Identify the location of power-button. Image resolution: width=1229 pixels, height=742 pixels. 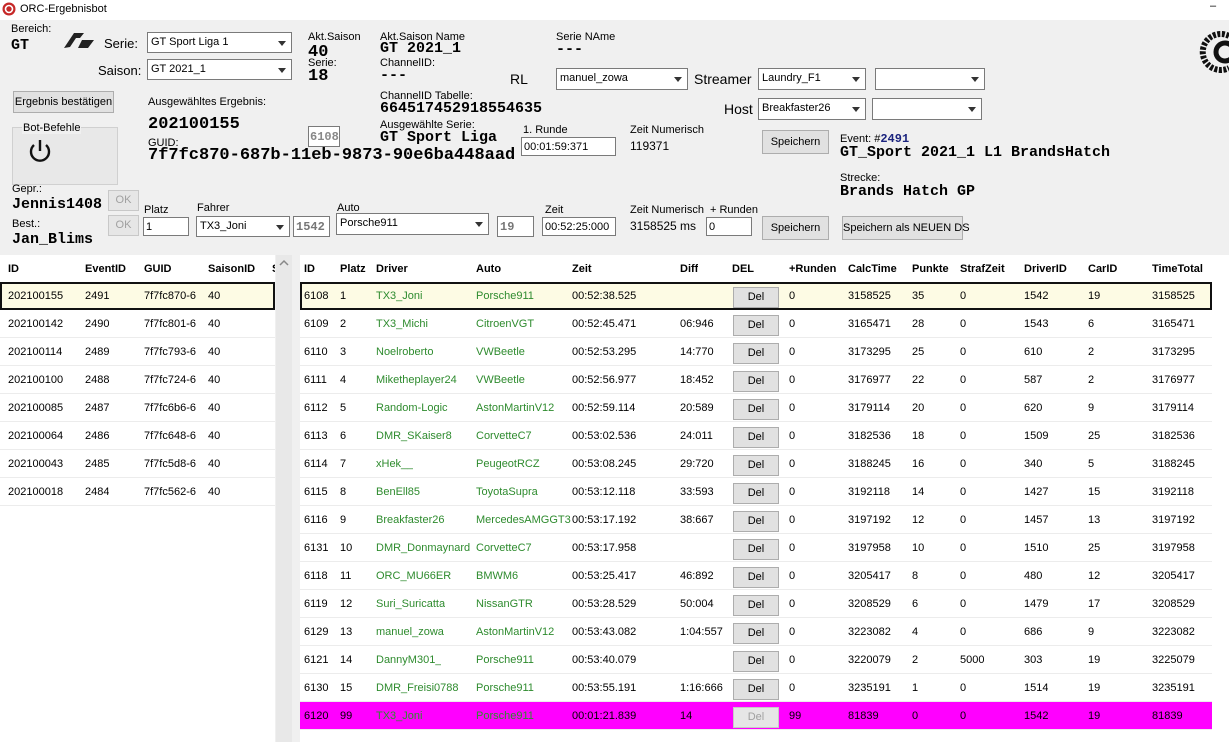
(40, 151).